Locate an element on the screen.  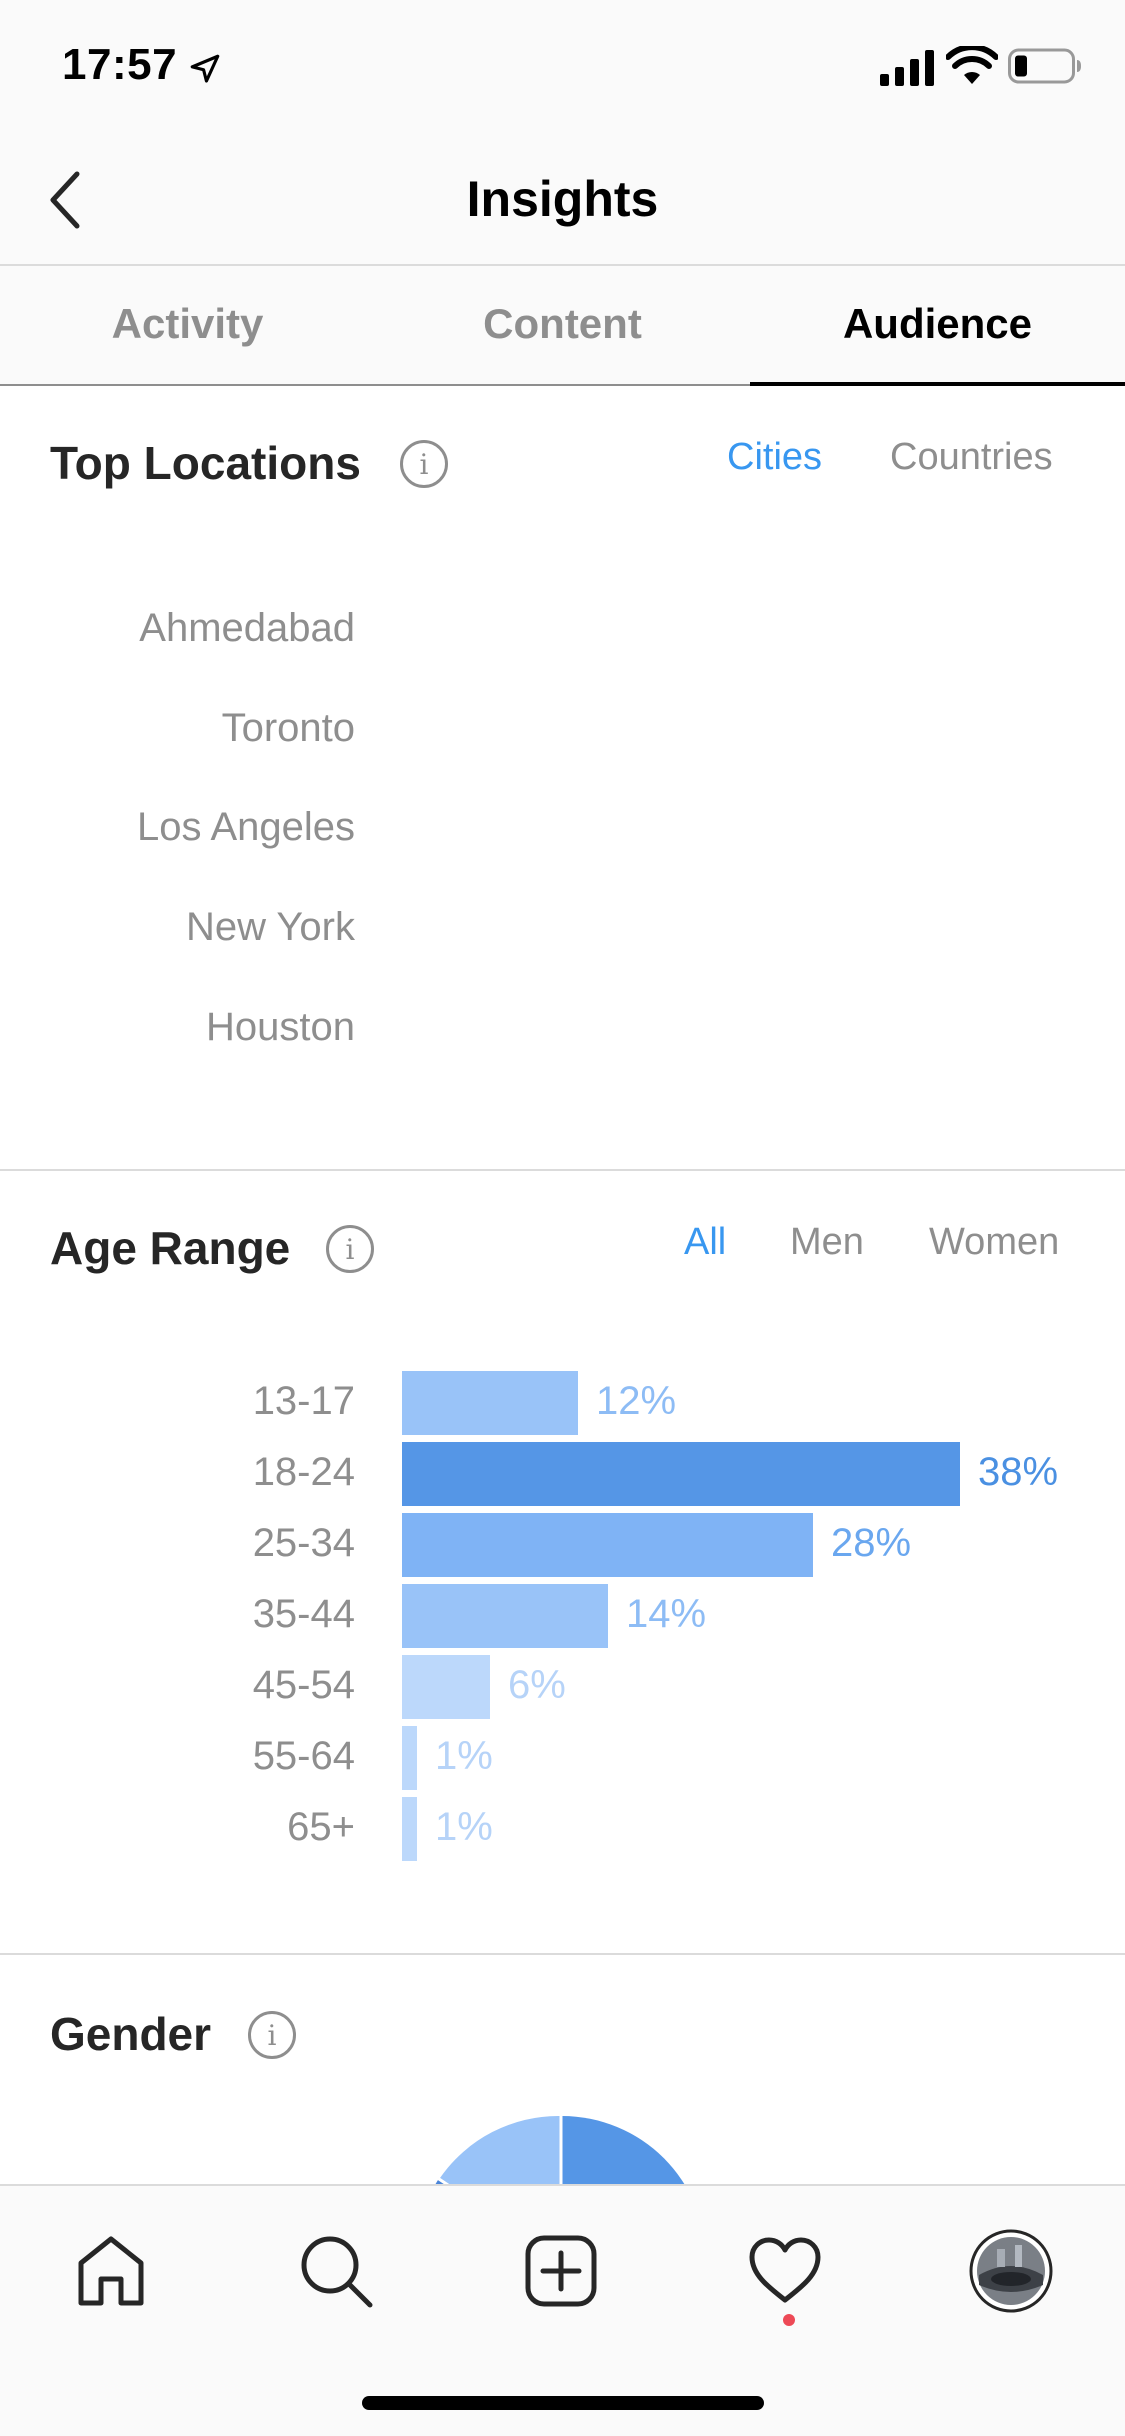
age-range-label: 13-17 is located at coordinates (303, 1401).